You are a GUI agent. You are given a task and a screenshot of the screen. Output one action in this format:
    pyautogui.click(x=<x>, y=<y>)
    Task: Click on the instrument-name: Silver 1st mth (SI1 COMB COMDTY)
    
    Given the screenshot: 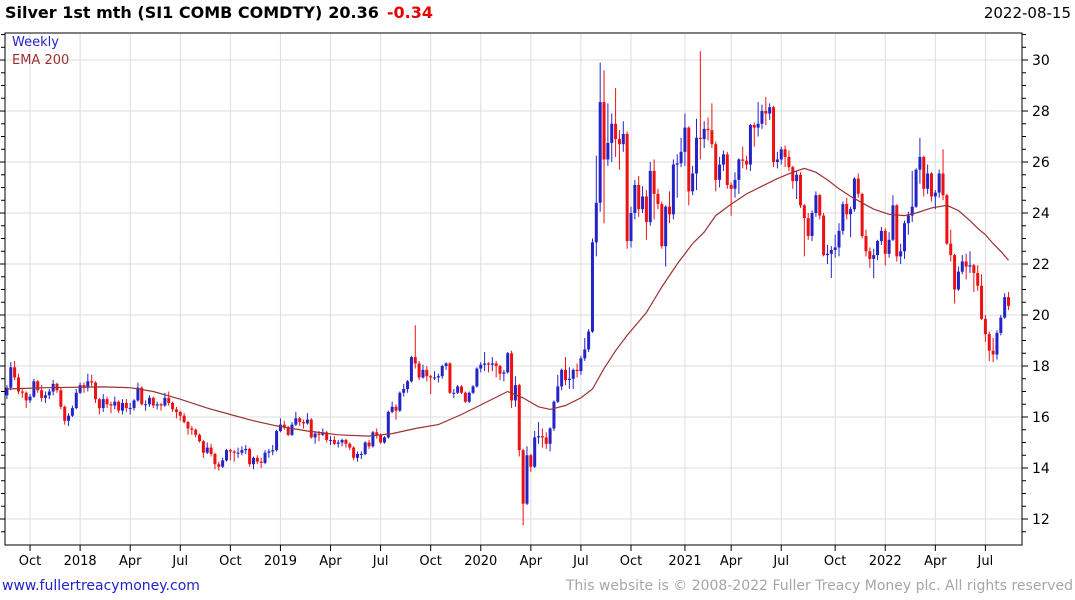 What is the action you would take?
    pyautogui.click(x=164, y=12)
    